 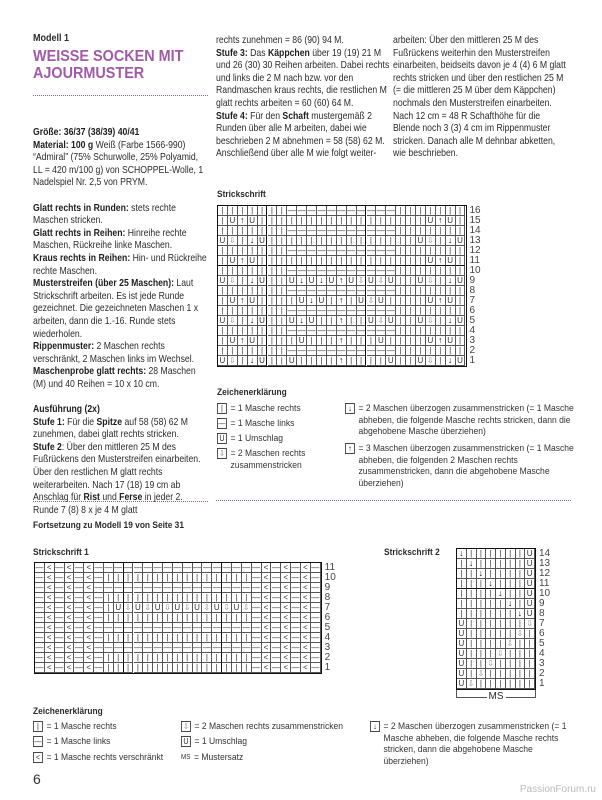 I want to click on repeat-label: MS, so click(x=496, y=696).